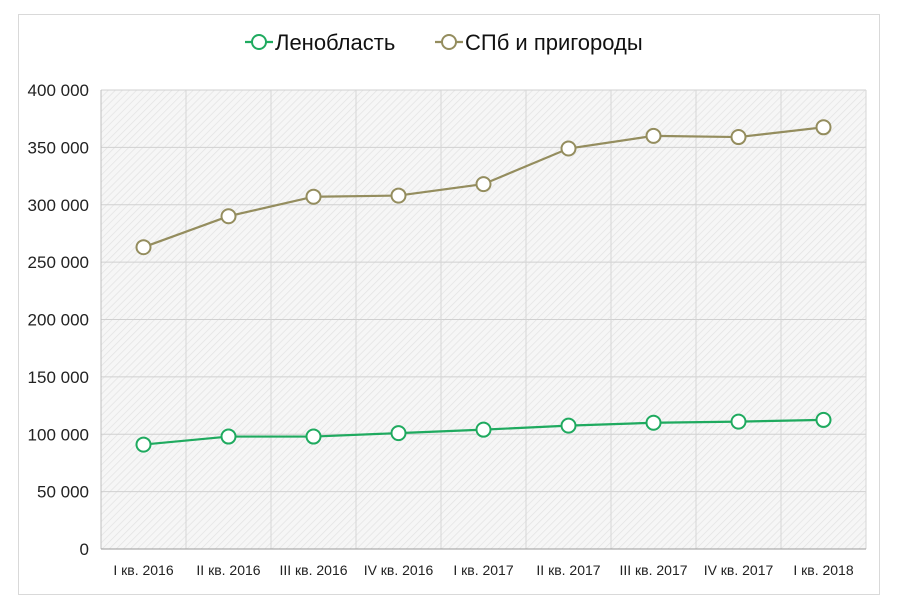 The height and width of the screenshot is (611, 900). What do you see at coordinates (399, 570) in the screenshot?
I see `x-tick-label: IV кв. 2016` at bounding box center [399, 570].